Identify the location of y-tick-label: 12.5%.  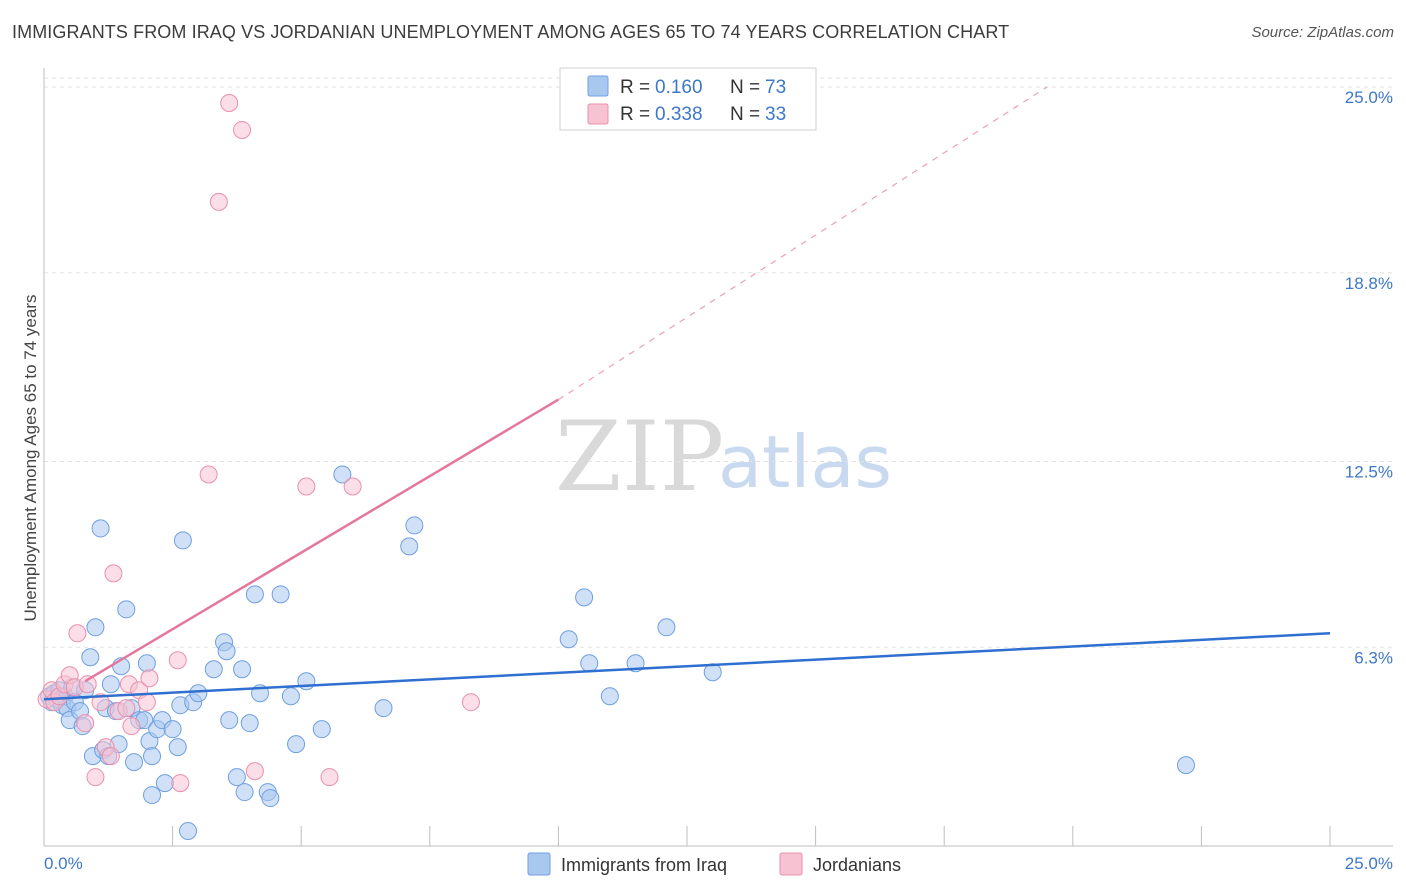
(1369, 472).